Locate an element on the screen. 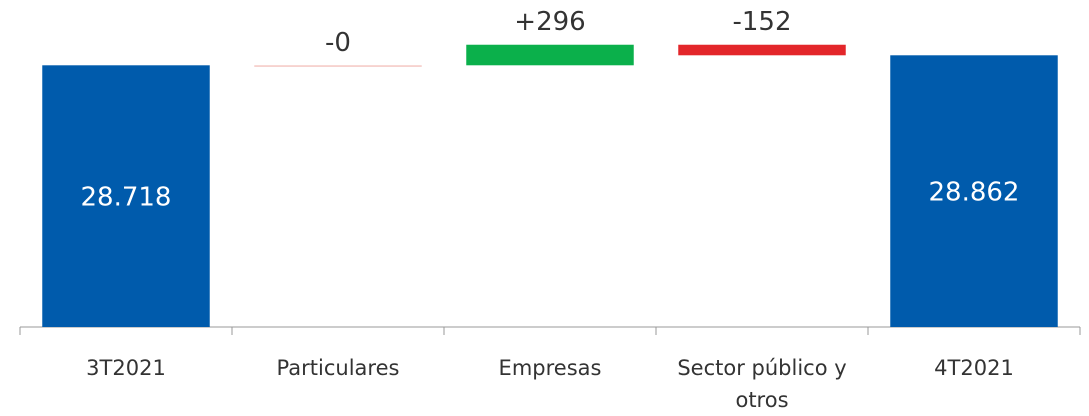  value-label: -0 is located at coordinates (338, 43).